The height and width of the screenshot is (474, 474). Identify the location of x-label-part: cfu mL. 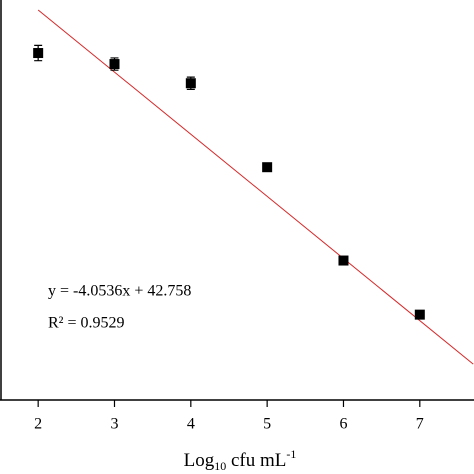
(256, 460).